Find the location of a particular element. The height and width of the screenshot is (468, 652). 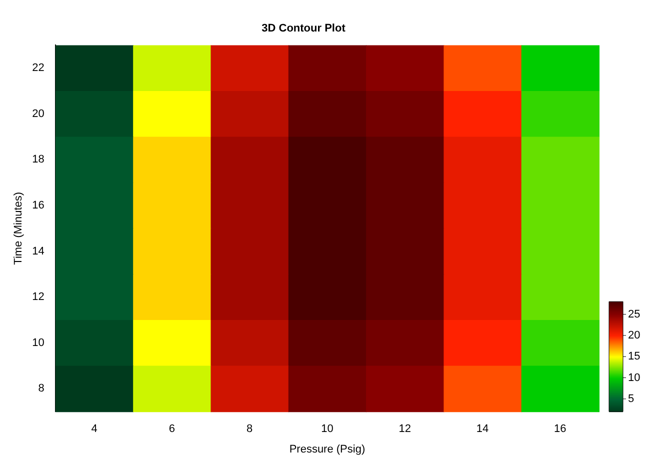

x-tick-label: 10 is located at coordinates (327, 429).